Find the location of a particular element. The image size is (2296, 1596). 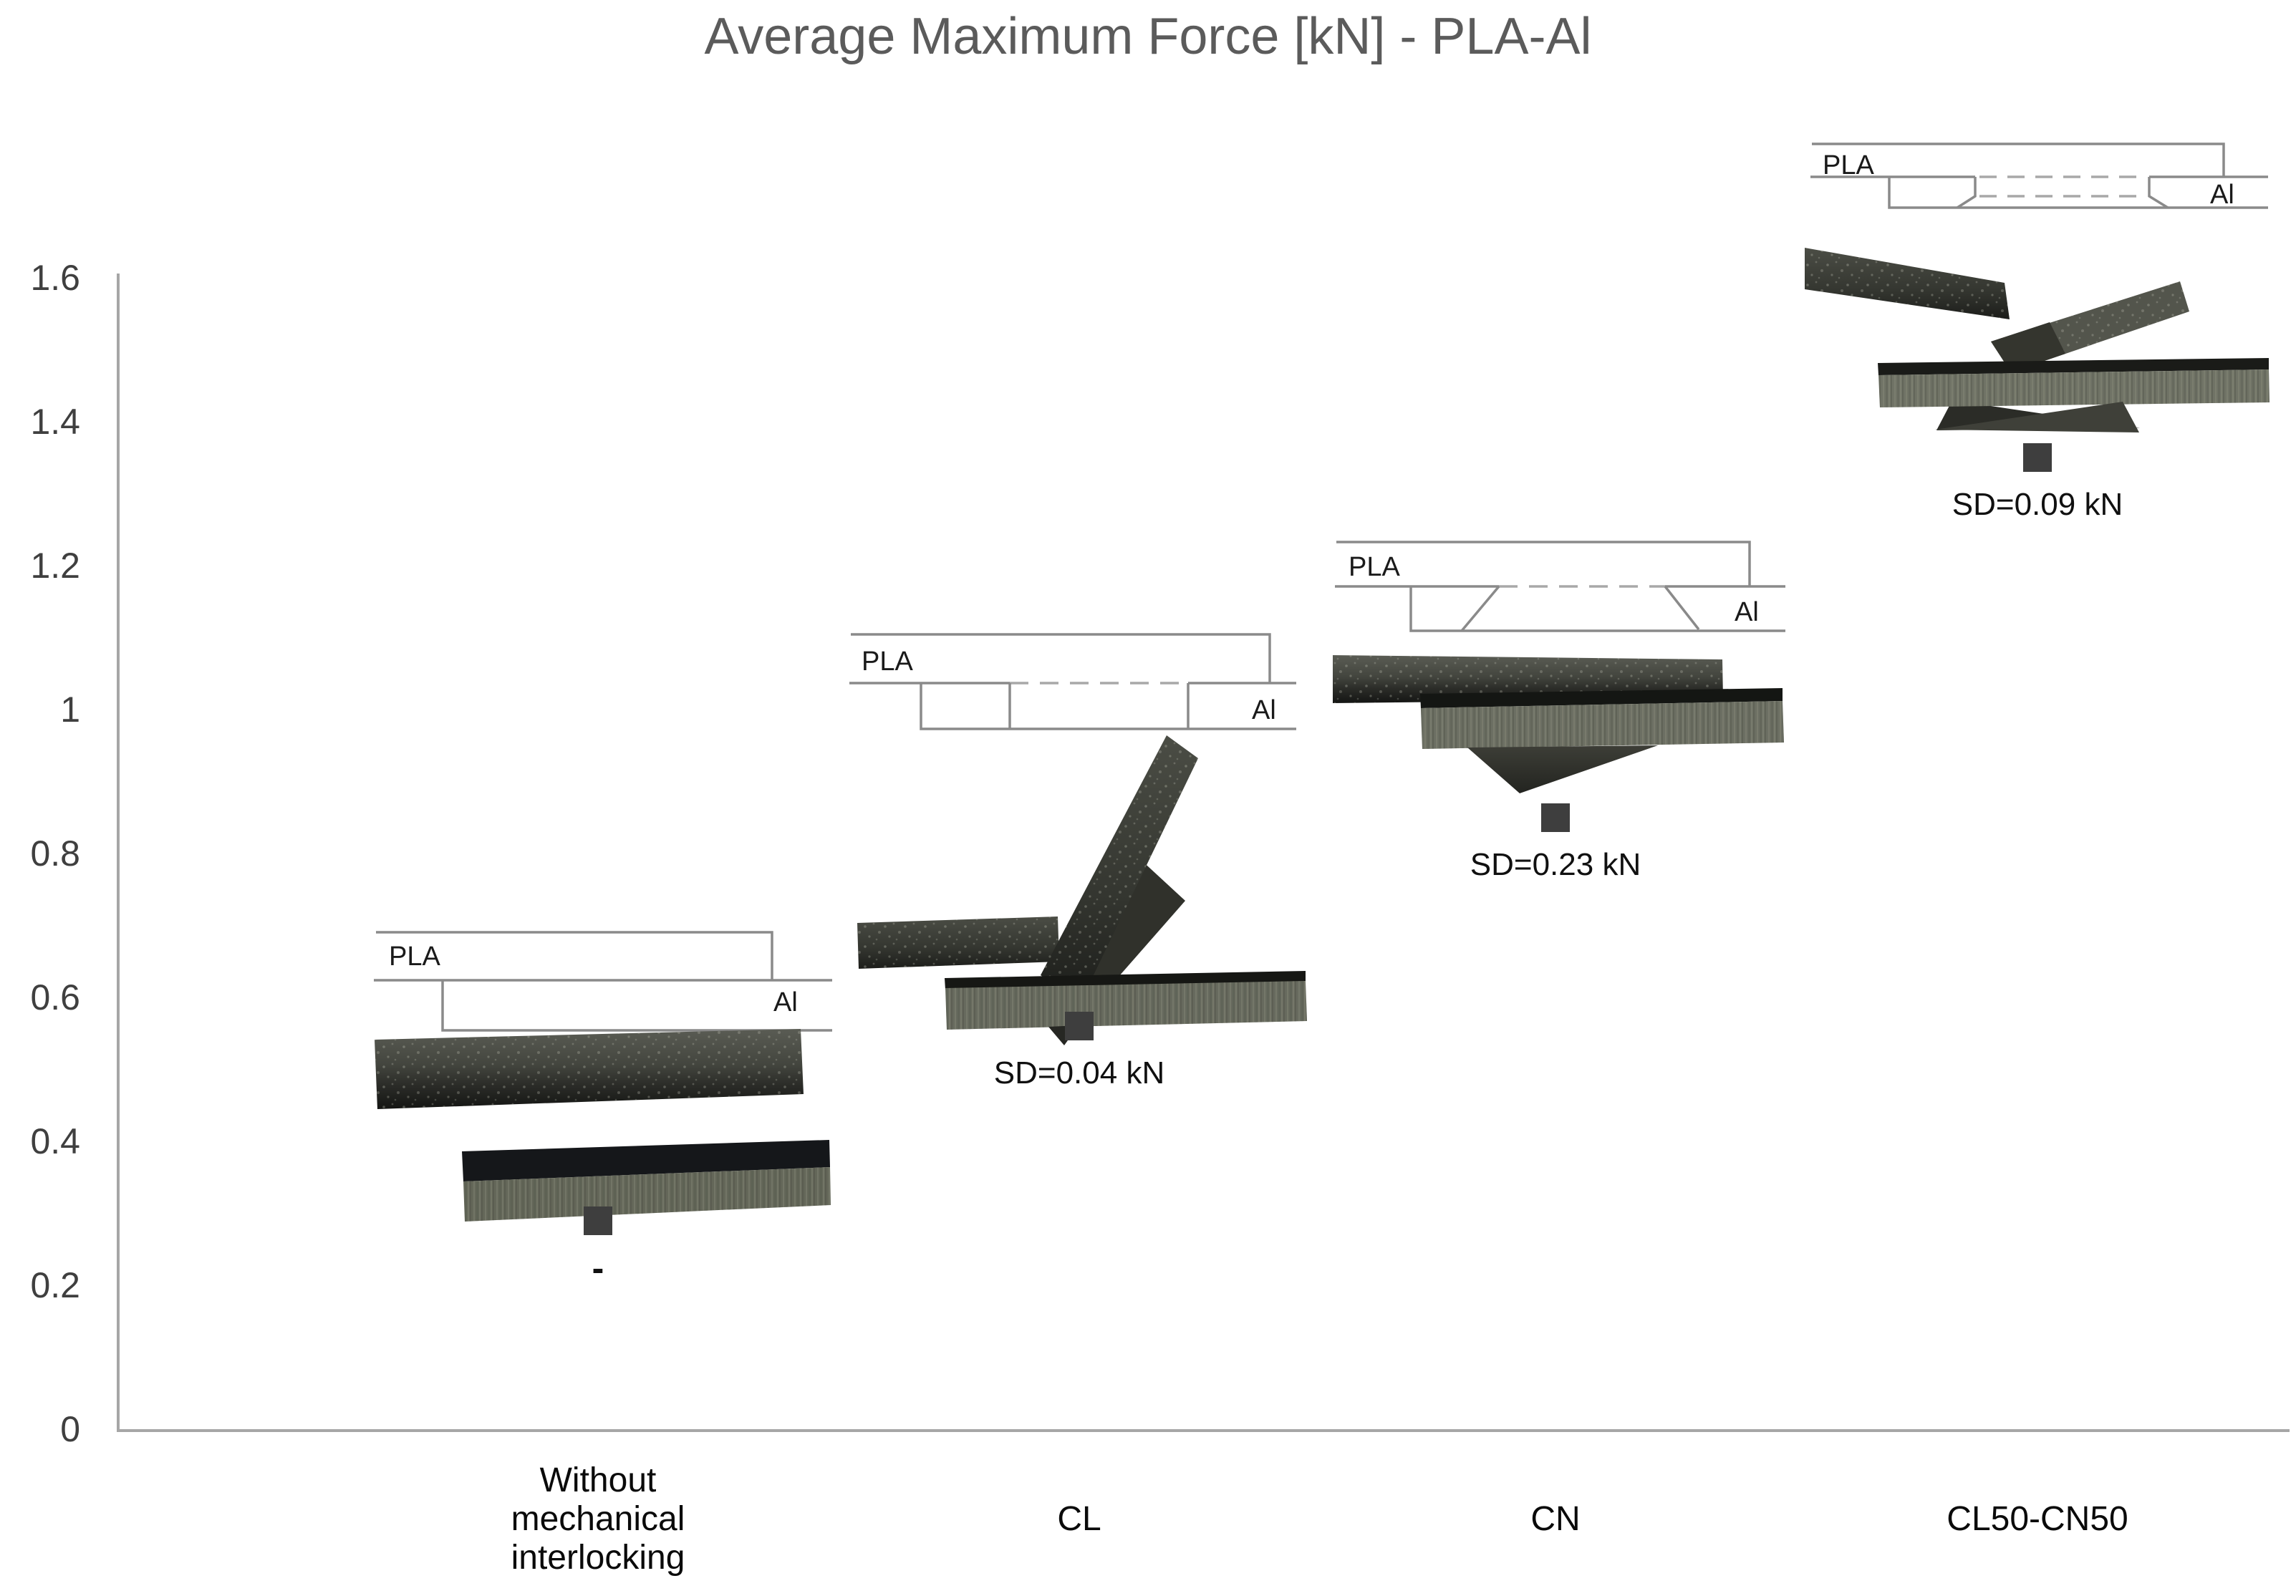

x-category-label: CL50-CN50 is located at coordinates (2037, 1519).